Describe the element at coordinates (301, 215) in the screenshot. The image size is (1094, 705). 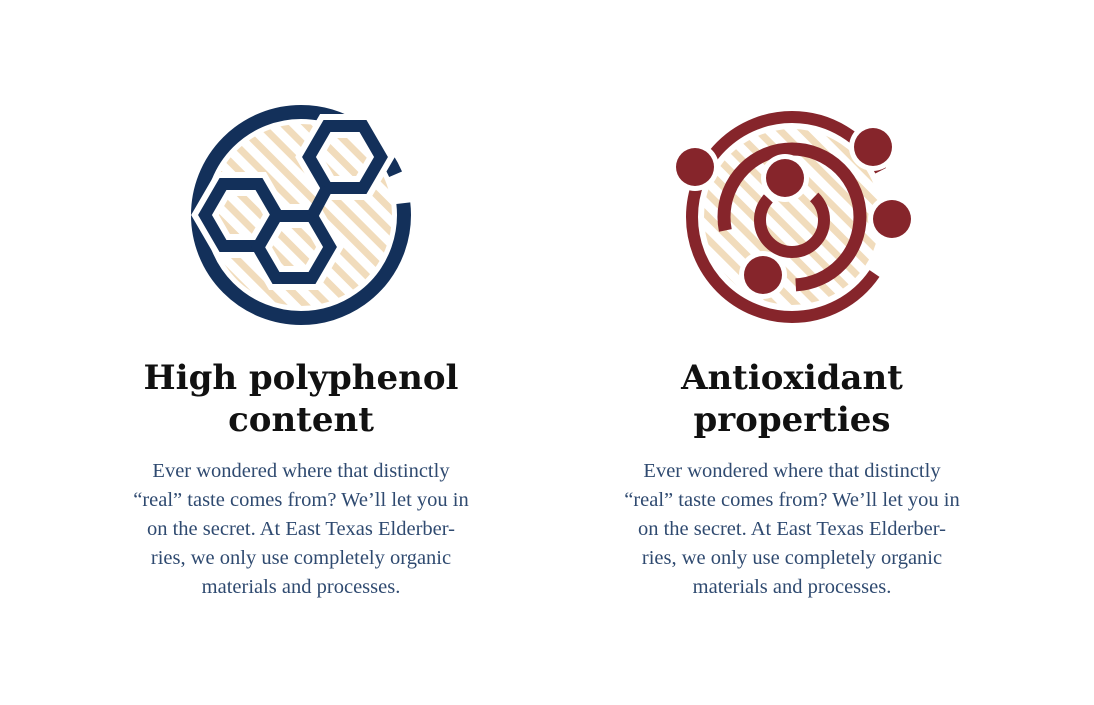
I see `hexagon-molecule-icon` at that location.